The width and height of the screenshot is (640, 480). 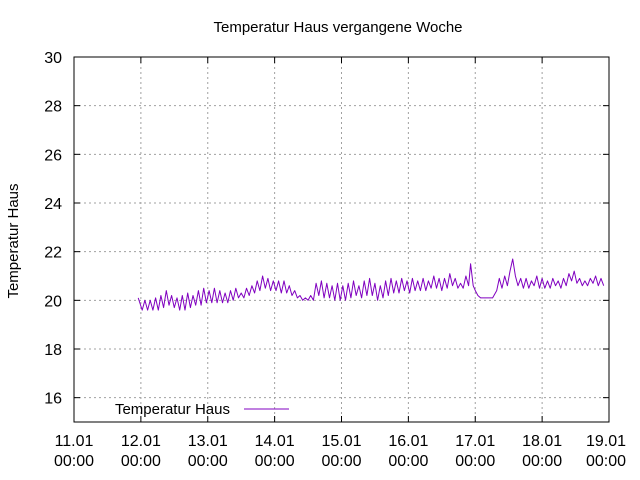 What do you see at coordinates (208, 441) in the screenshot?
I see `x-tick-label-date: 13.01` at bounding box center [208, 441].